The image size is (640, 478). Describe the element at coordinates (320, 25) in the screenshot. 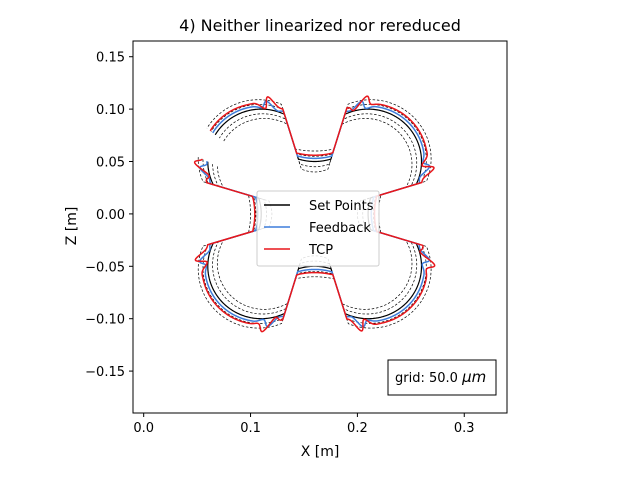

I see `chart-title: 4) Neither linearized nor rereduced` at that location.